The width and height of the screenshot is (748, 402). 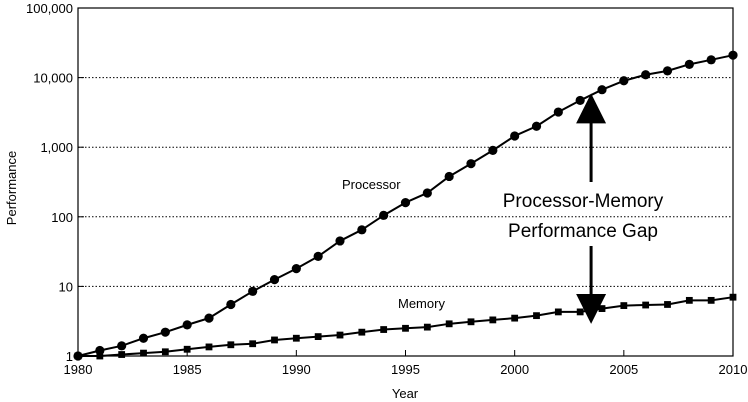 I want to click on x-tick-label: 1980, so click(x=78, y=369).